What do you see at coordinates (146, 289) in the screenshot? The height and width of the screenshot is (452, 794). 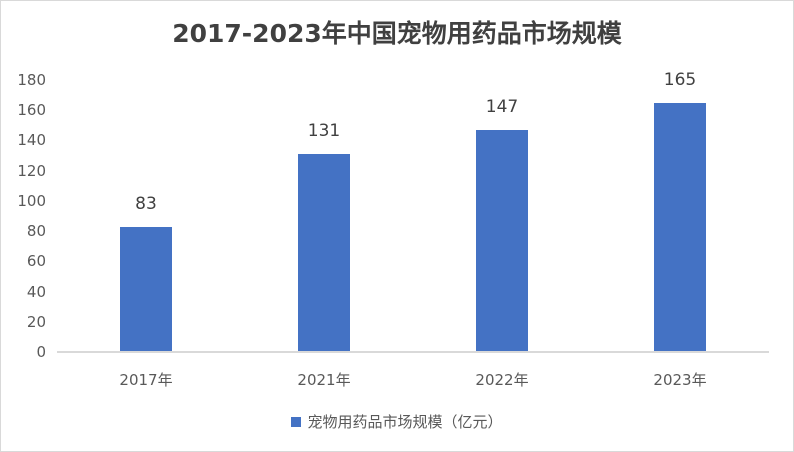 I see `bar-2017` at bounding box center [146, 289].